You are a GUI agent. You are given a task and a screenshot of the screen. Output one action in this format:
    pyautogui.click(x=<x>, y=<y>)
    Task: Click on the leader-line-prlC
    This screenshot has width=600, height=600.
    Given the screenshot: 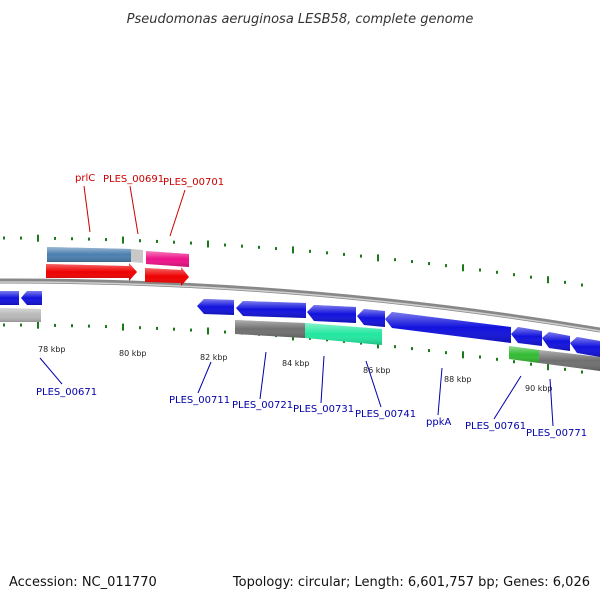 What is the action you would take?
    pyautogui.click(x=87, y=209)
    